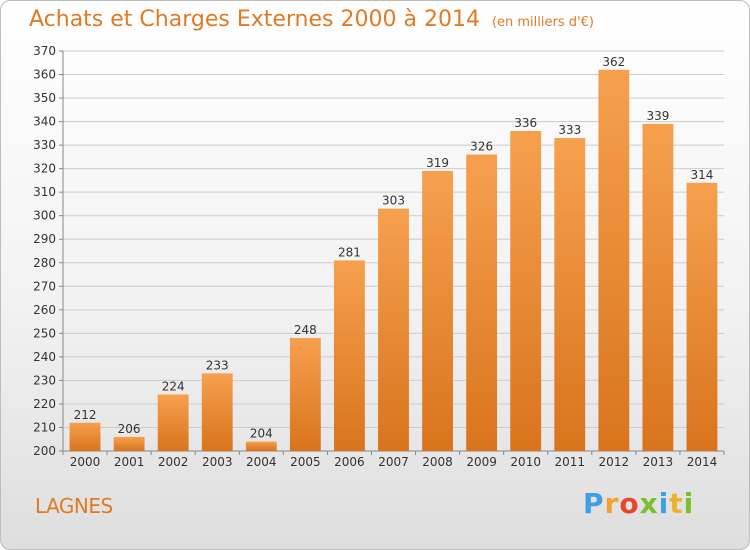 The image size is (750, 550). What do you see at coordinates (569, 130) in the screenshot?
I see `bar-value-label: 333` at bounding box center [569, 130].